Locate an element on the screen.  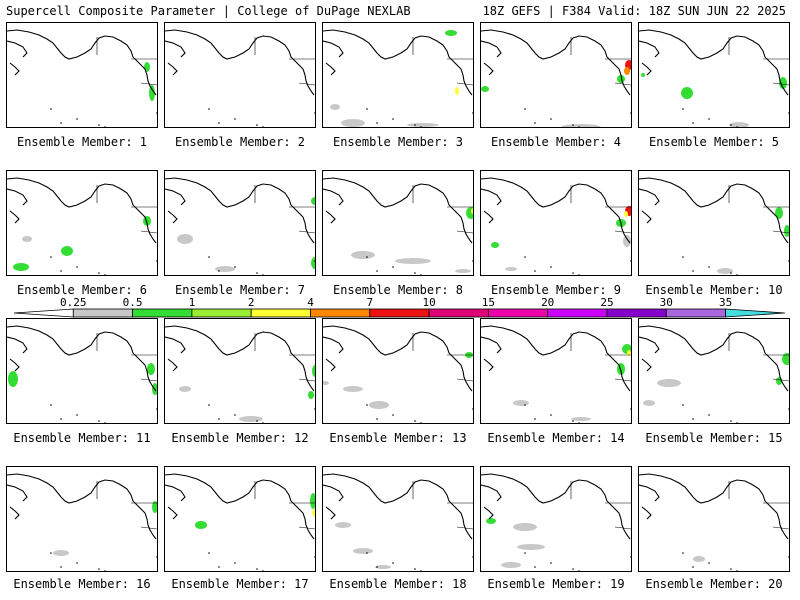
color-scale-tick-label: 0.5 is located at coordinates (132, 302).